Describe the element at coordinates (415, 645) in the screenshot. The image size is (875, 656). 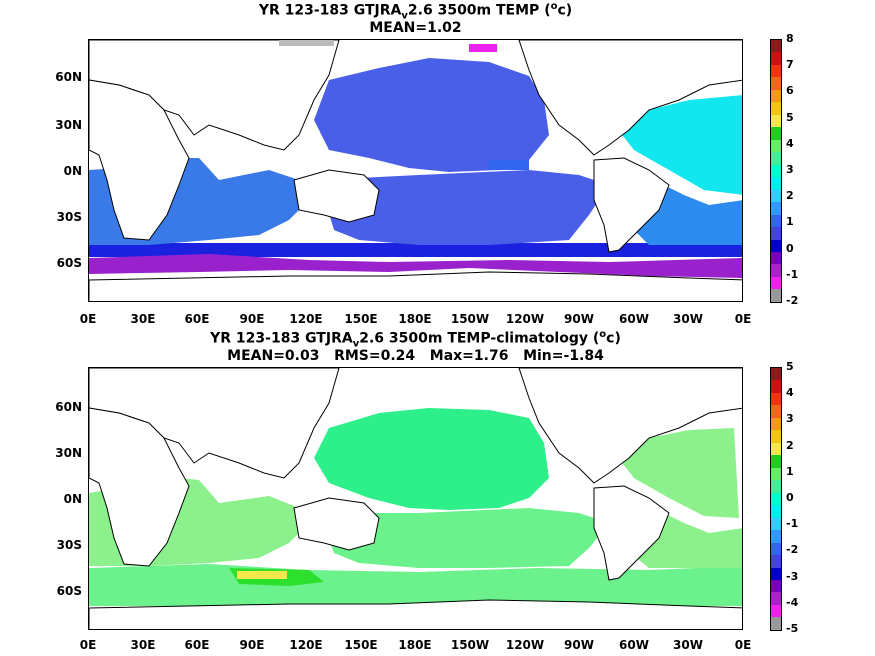
I see `p2-xtick: 180E` at that location.